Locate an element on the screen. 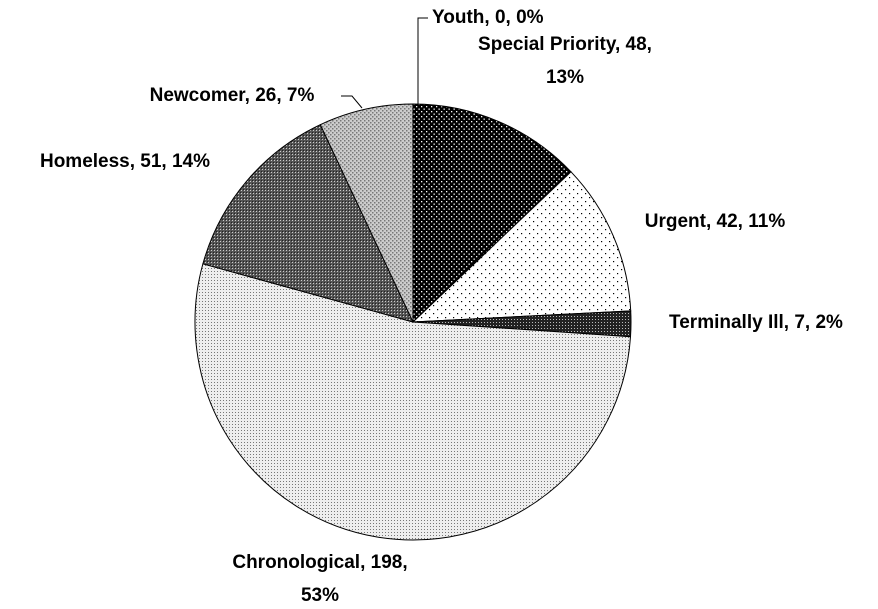  slice-label: Special Priority, 48, 13% is located at coordinates (565, 61).